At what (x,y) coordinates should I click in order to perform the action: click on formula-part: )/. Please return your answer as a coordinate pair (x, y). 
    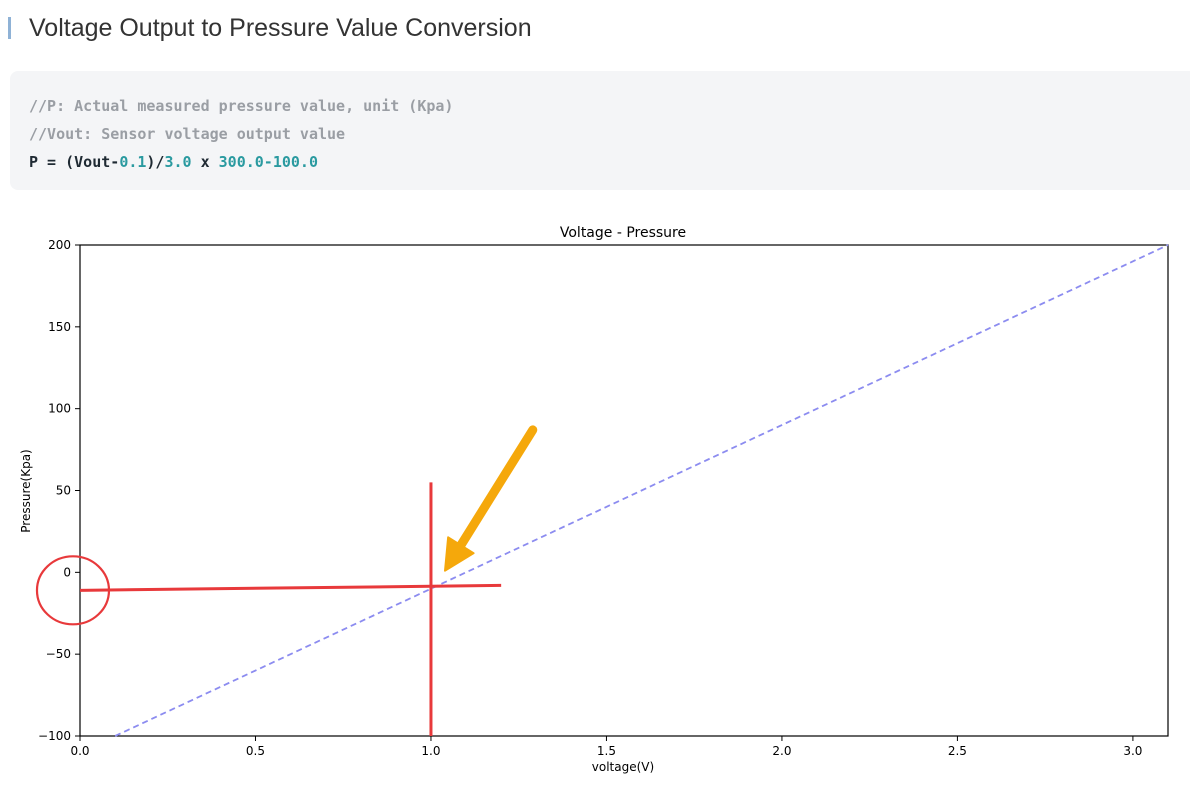
    Looking at the image, I should click on (155, 162).